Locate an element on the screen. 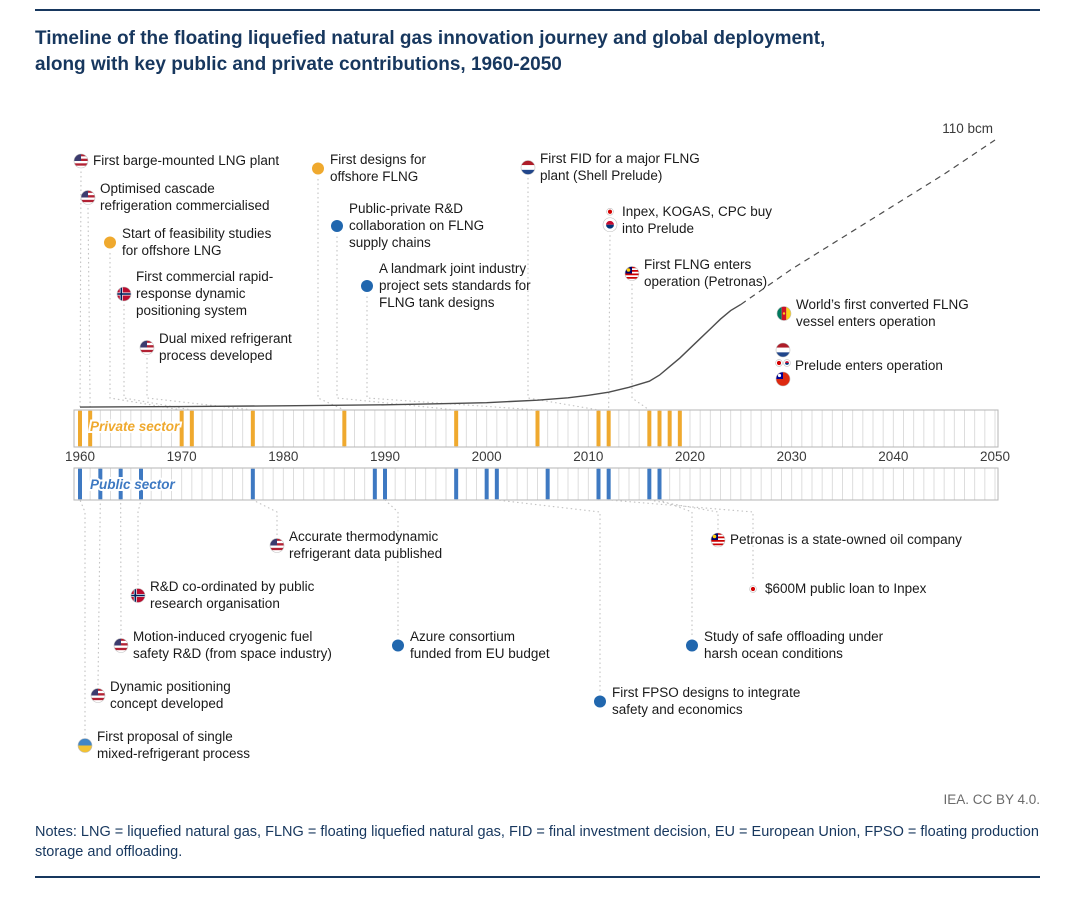  event-label: Petronas is a state-owned oil company is located at coordinates (846, 539).